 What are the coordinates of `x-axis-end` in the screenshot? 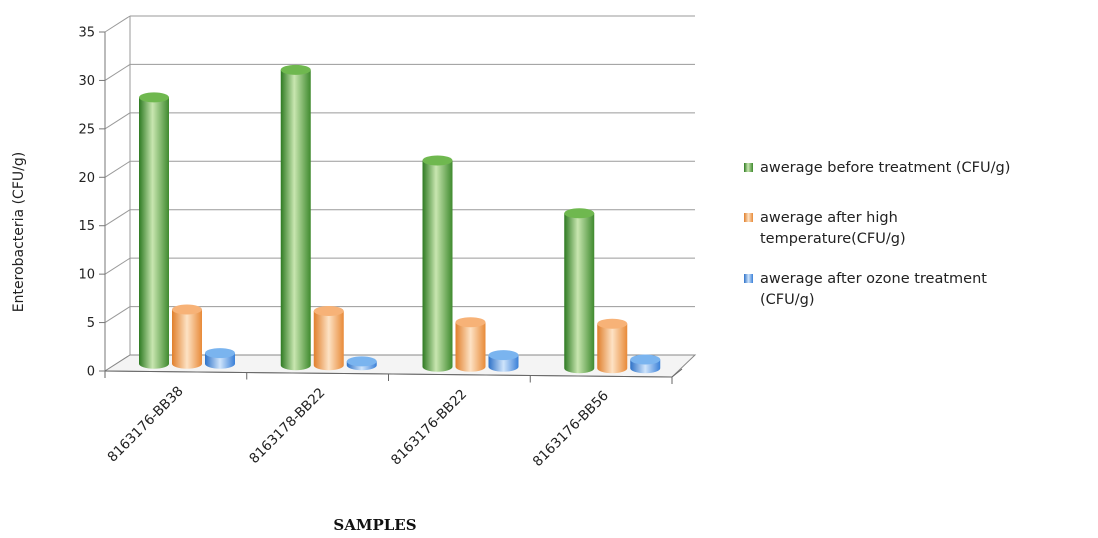 It's located at (677, 373).